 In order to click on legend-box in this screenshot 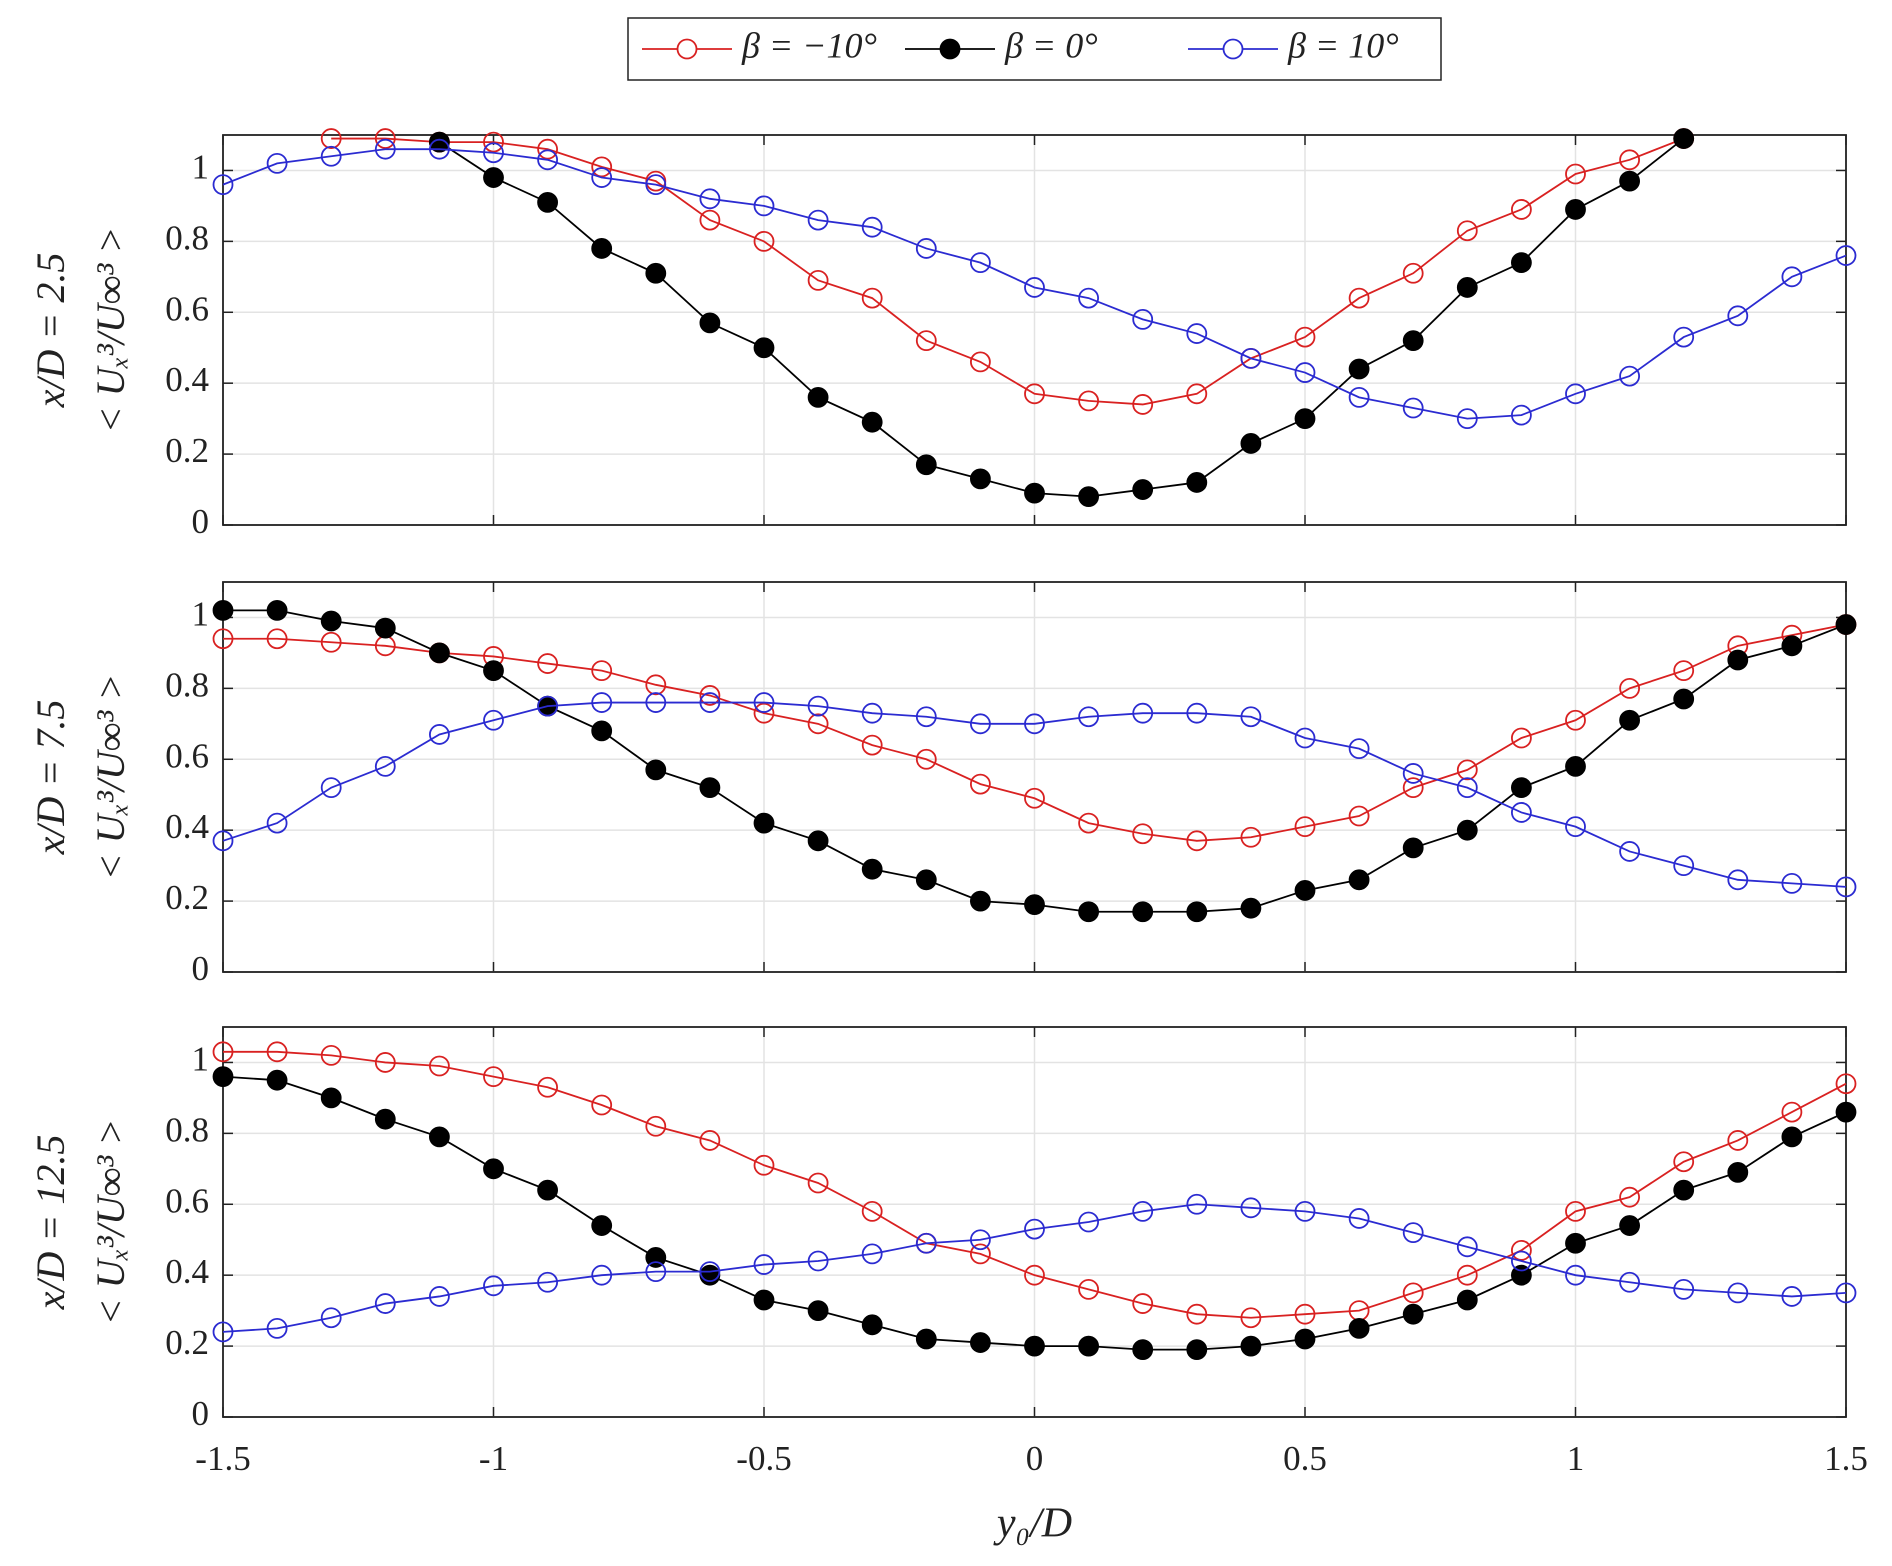, I will do `click(1034, 49)`.